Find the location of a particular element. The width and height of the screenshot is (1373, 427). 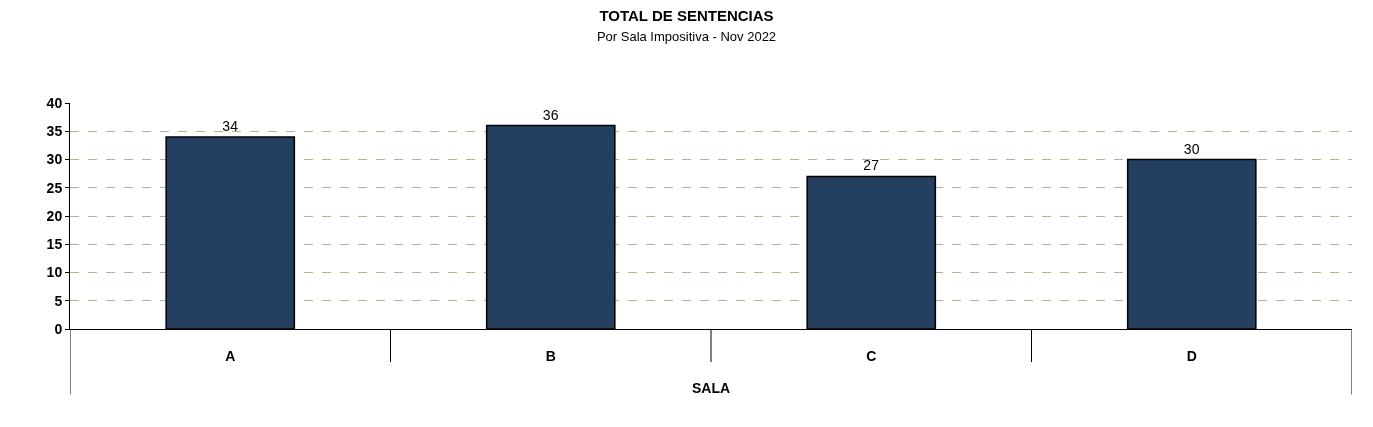

y-tick-label: 15 is located at coordinates (54, 244).